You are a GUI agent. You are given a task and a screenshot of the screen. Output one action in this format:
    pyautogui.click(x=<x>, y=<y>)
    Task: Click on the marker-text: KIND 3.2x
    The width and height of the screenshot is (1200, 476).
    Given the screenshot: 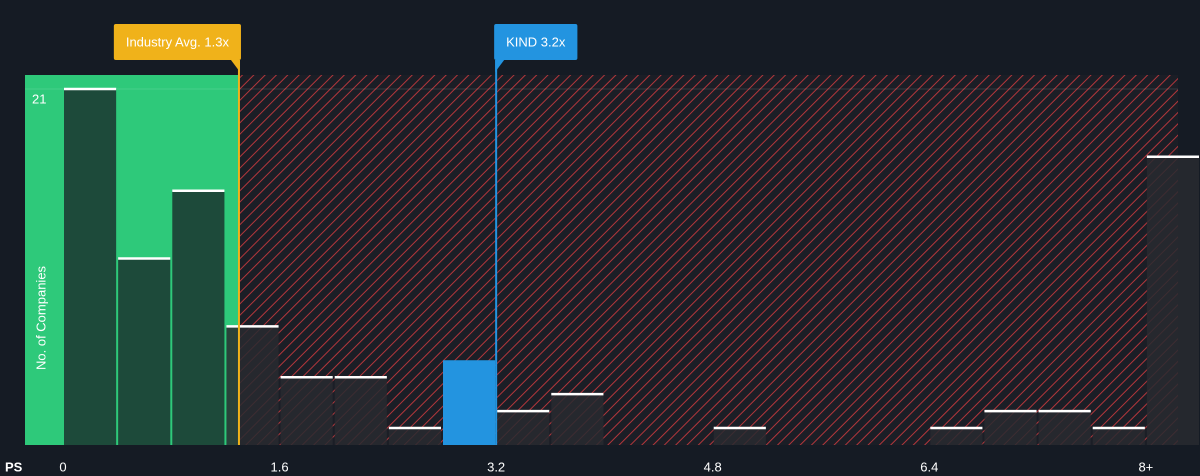 What is the action you would take?
    pyautogui.click(x=536, y=41)
    